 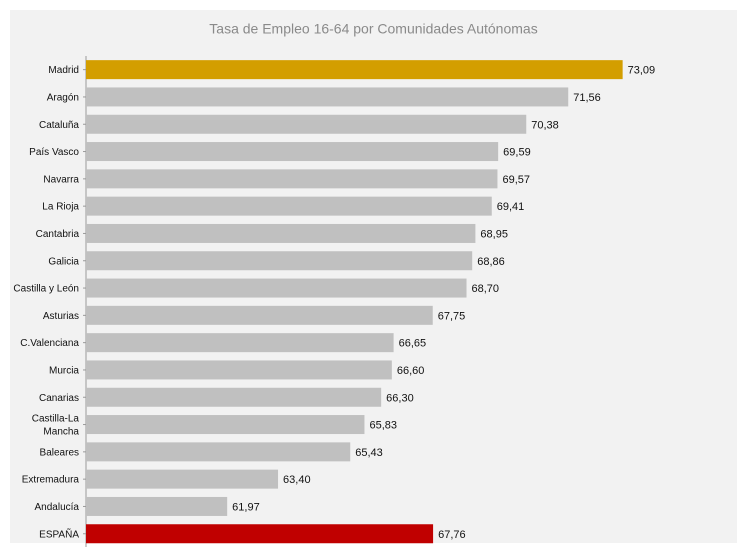 What do you see at coordinates (516, 180) in the screenshot?
I see `value-label-4: 69,57` at bounding box center [516, 180].